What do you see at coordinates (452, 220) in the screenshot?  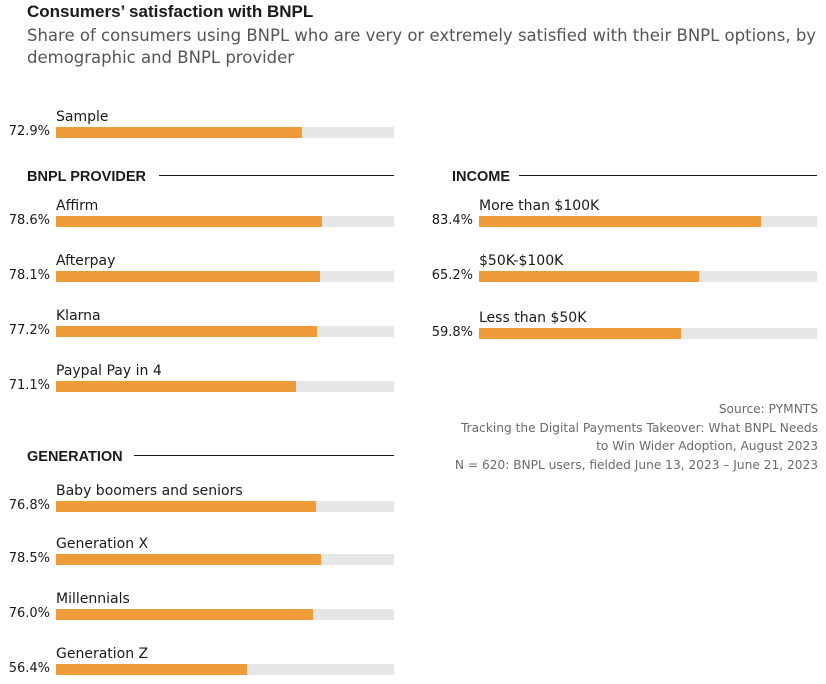 I see `value-label: 83.4%` at bounding box center [452, 220].